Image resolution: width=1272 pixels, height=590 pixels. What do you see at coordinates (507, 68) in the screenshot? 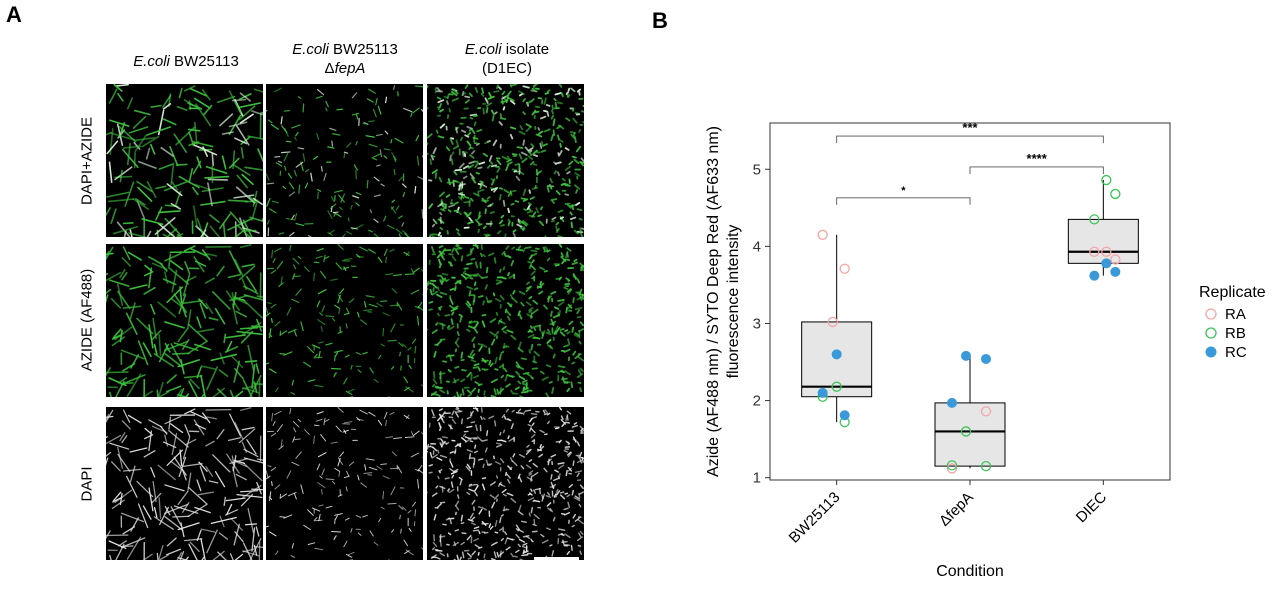
I see `column-header-isolate-id: (D1EC)` at bounding box center [507, 68].